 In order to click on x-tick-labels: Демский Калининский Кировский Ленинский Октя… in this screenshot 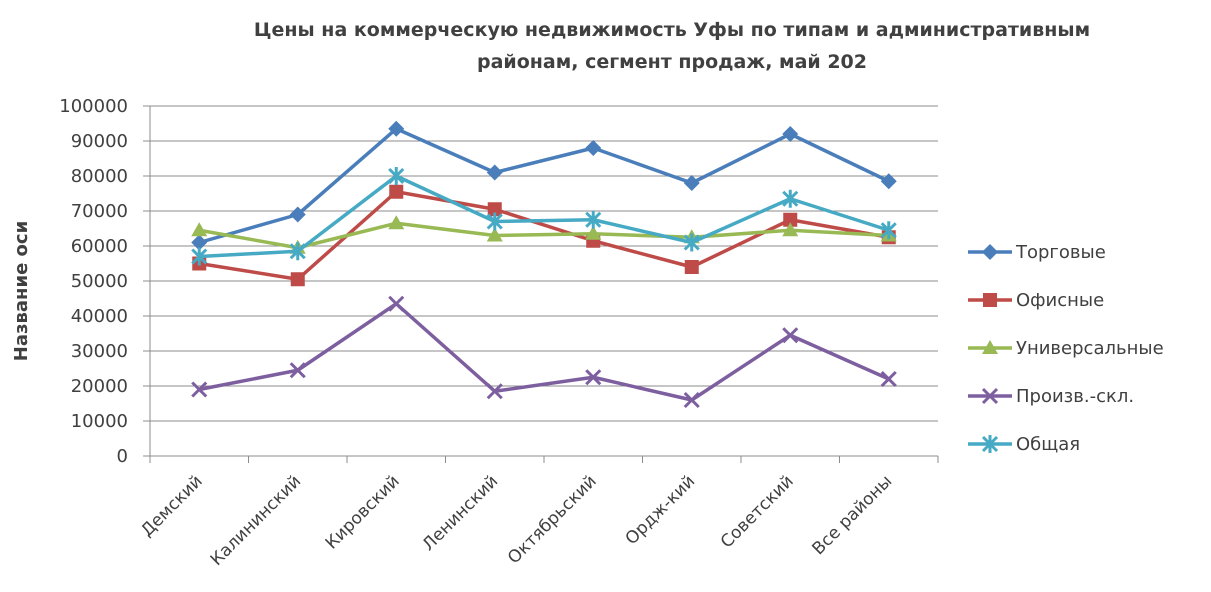, I will do `click(516, 520)`.